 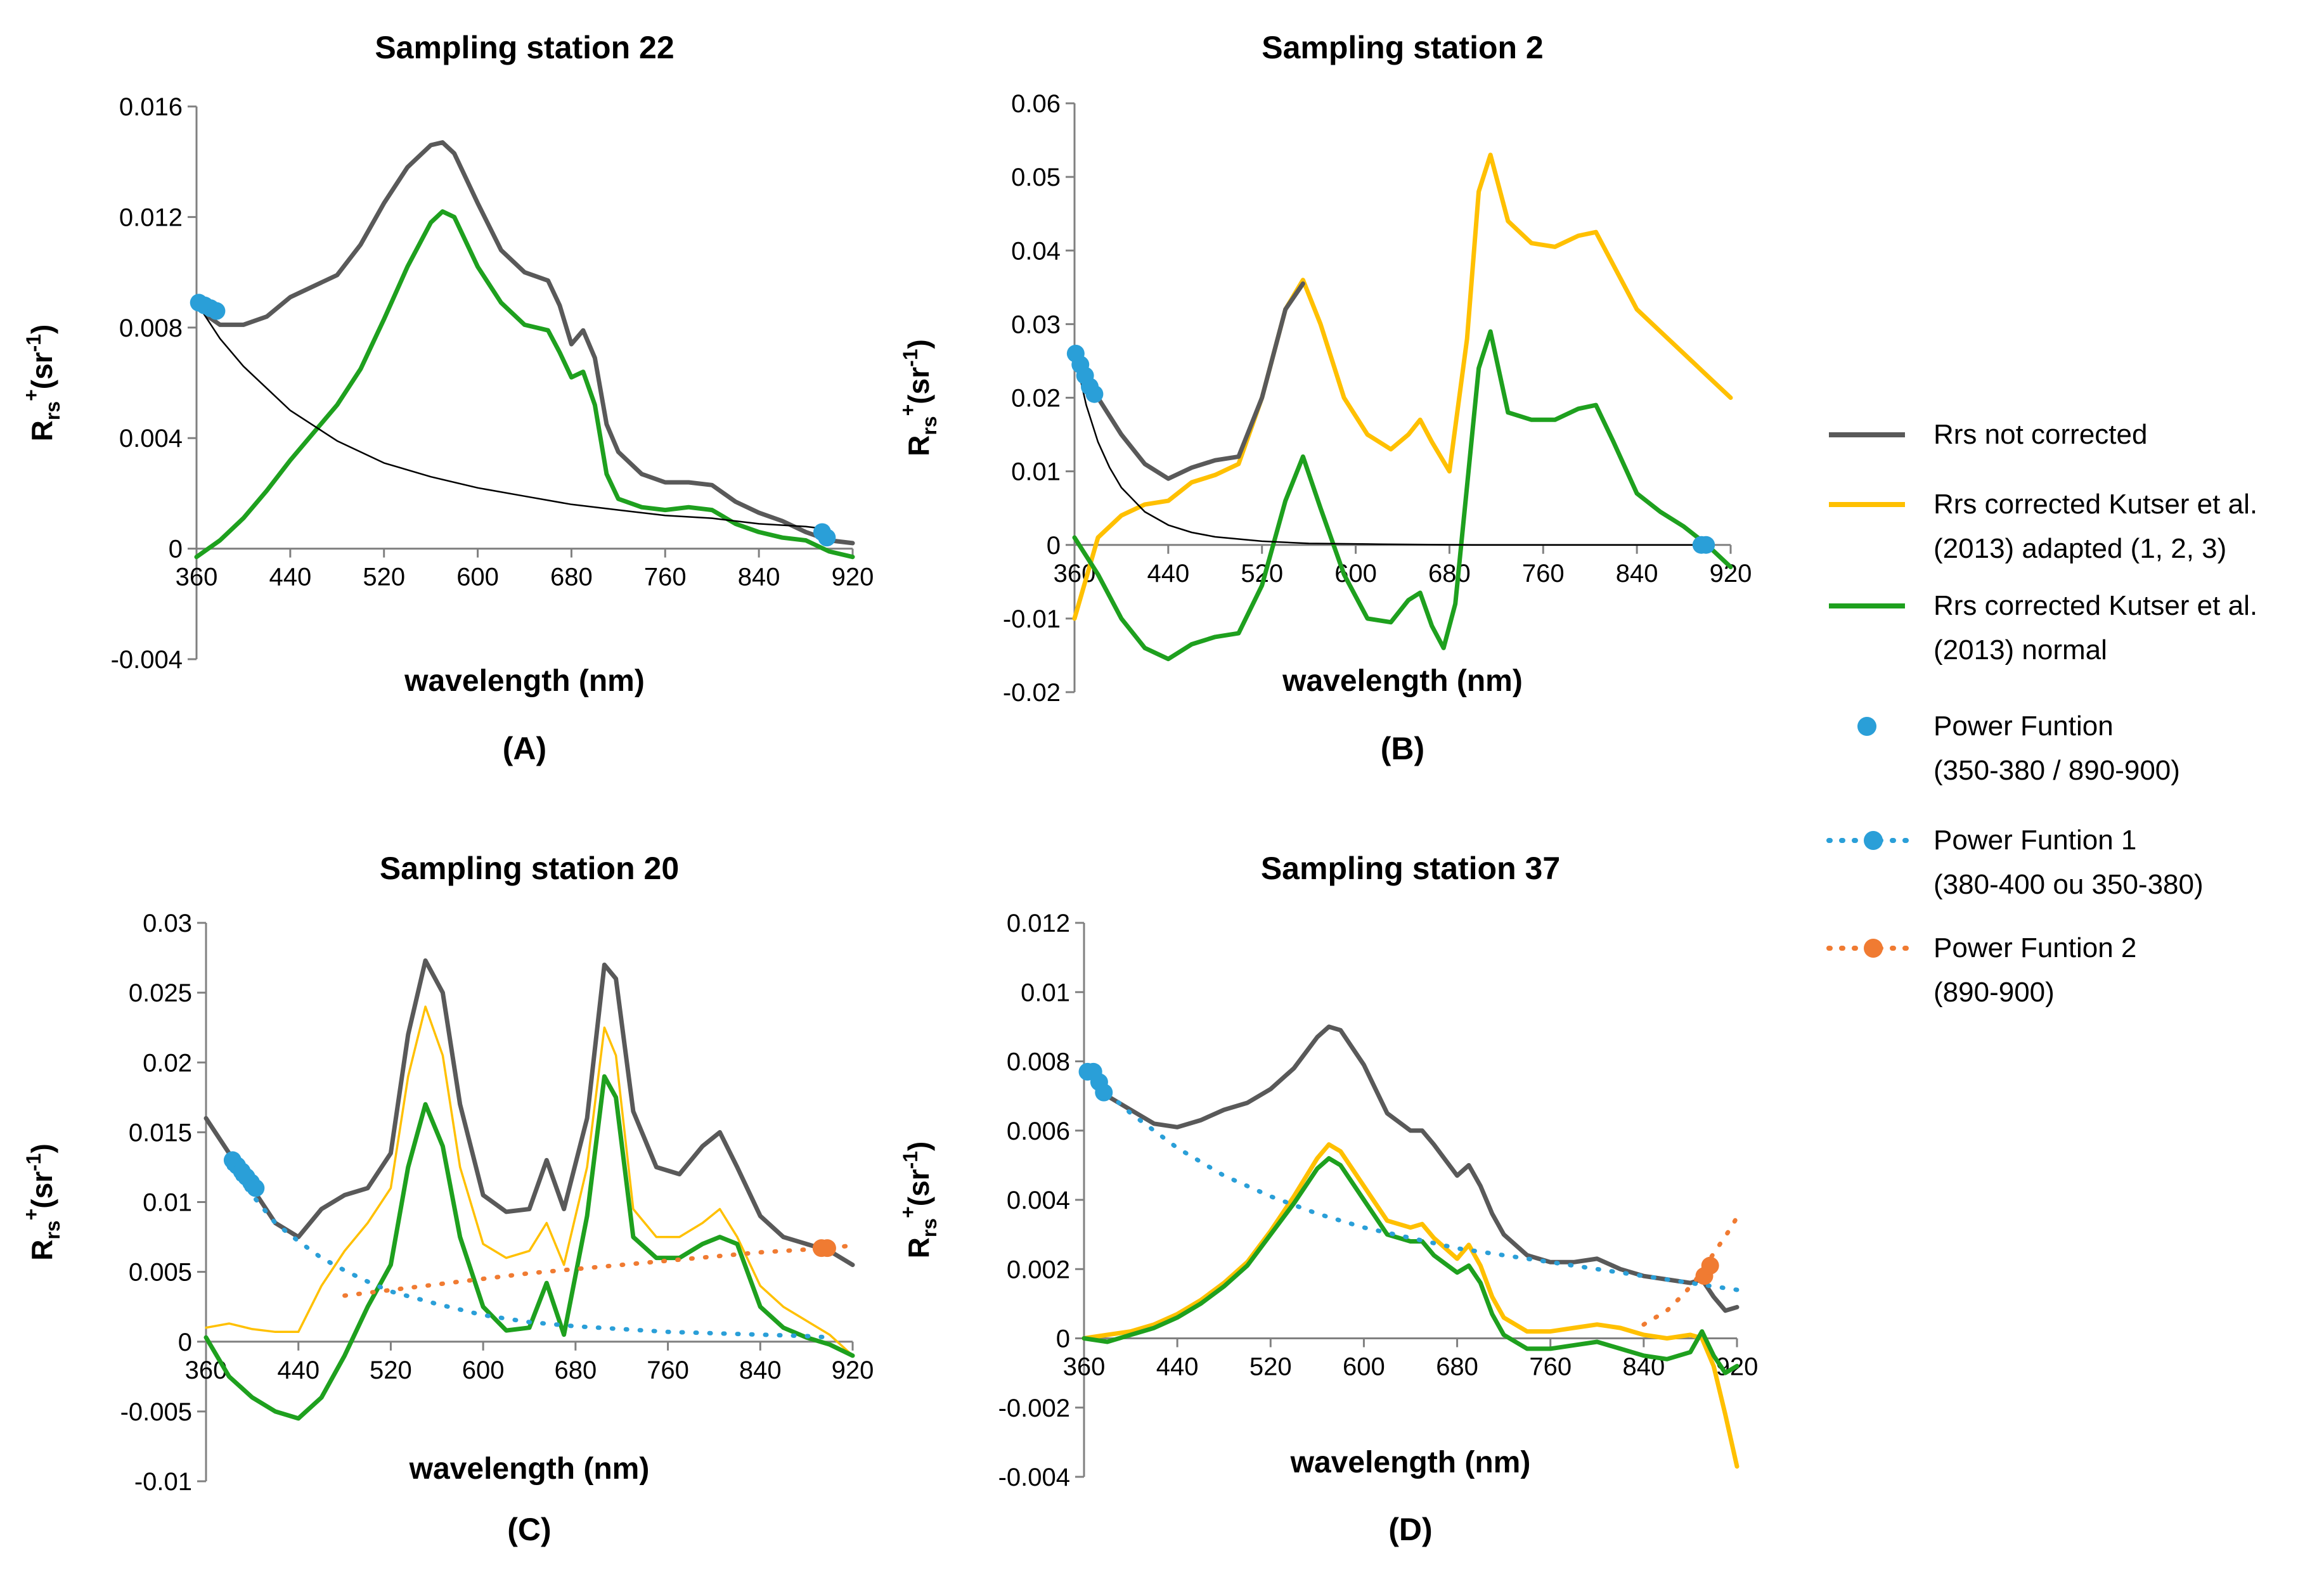 What do you see at coordinates (2040, 434) in the screenshot?
I see `legend-label: Rrs not corrected` at bounding box center [2040, 434].